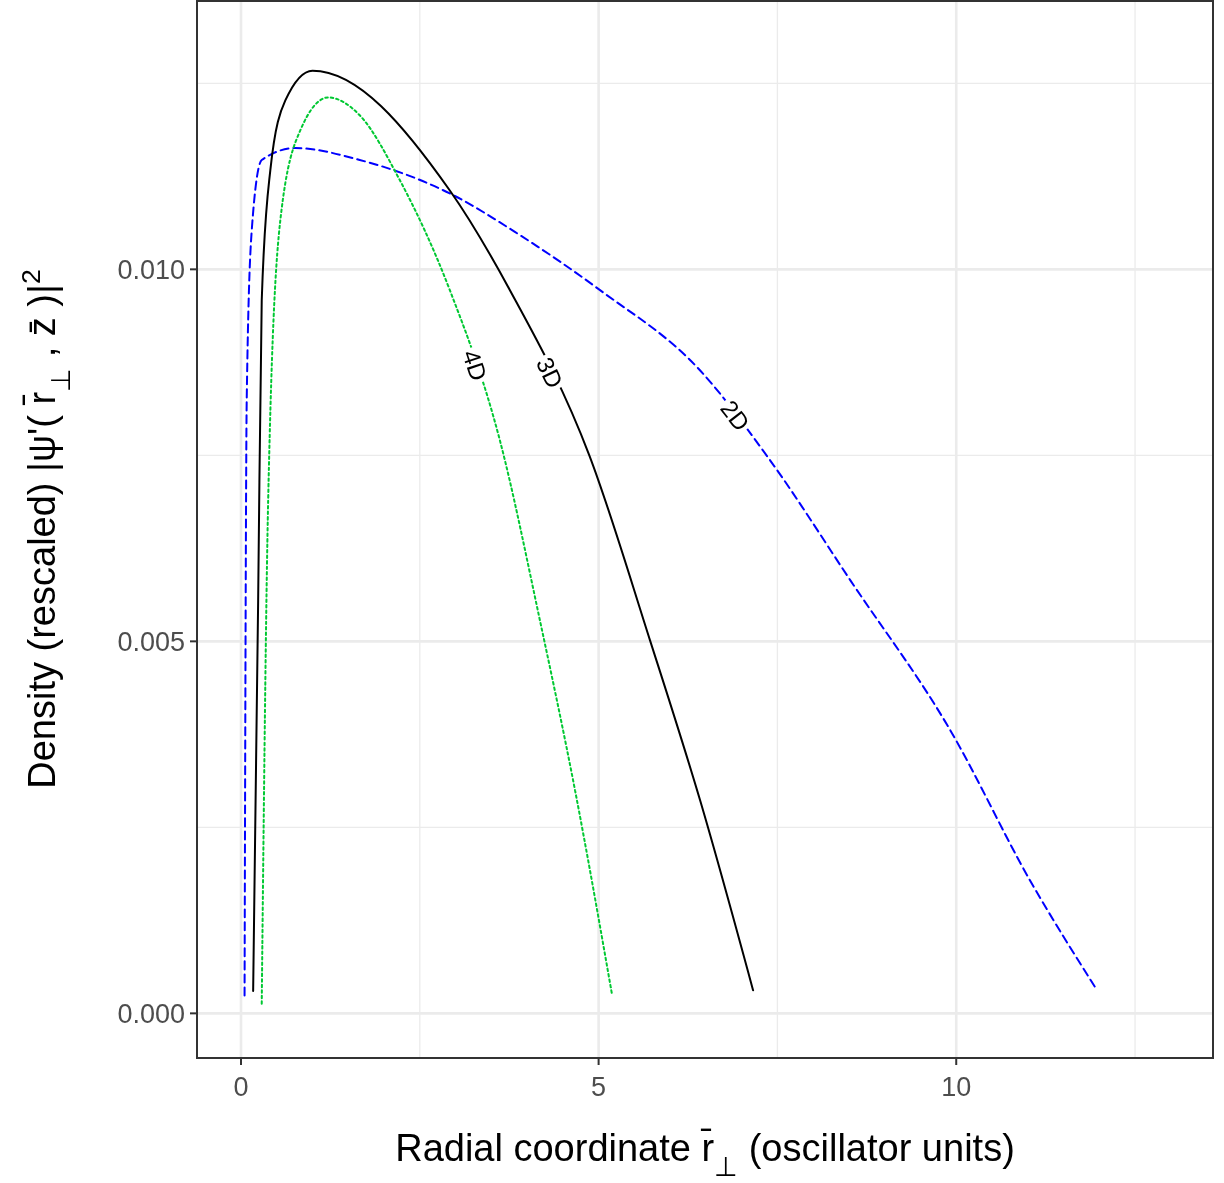 The height and width of the screenshot is (1183, 1224). Describe the element at coordinates (549, 373) in the screenshot. I see `text: 3D` at that location.